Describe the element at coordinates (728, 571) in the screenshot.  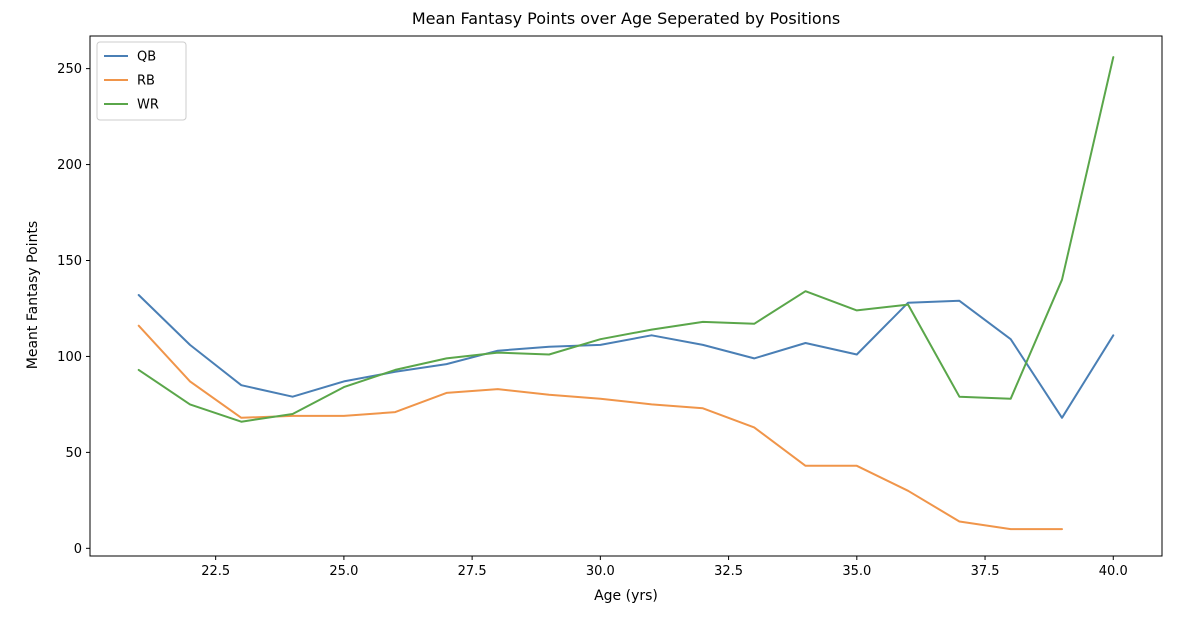
I see `x-tick-label: 32.5` at that location.